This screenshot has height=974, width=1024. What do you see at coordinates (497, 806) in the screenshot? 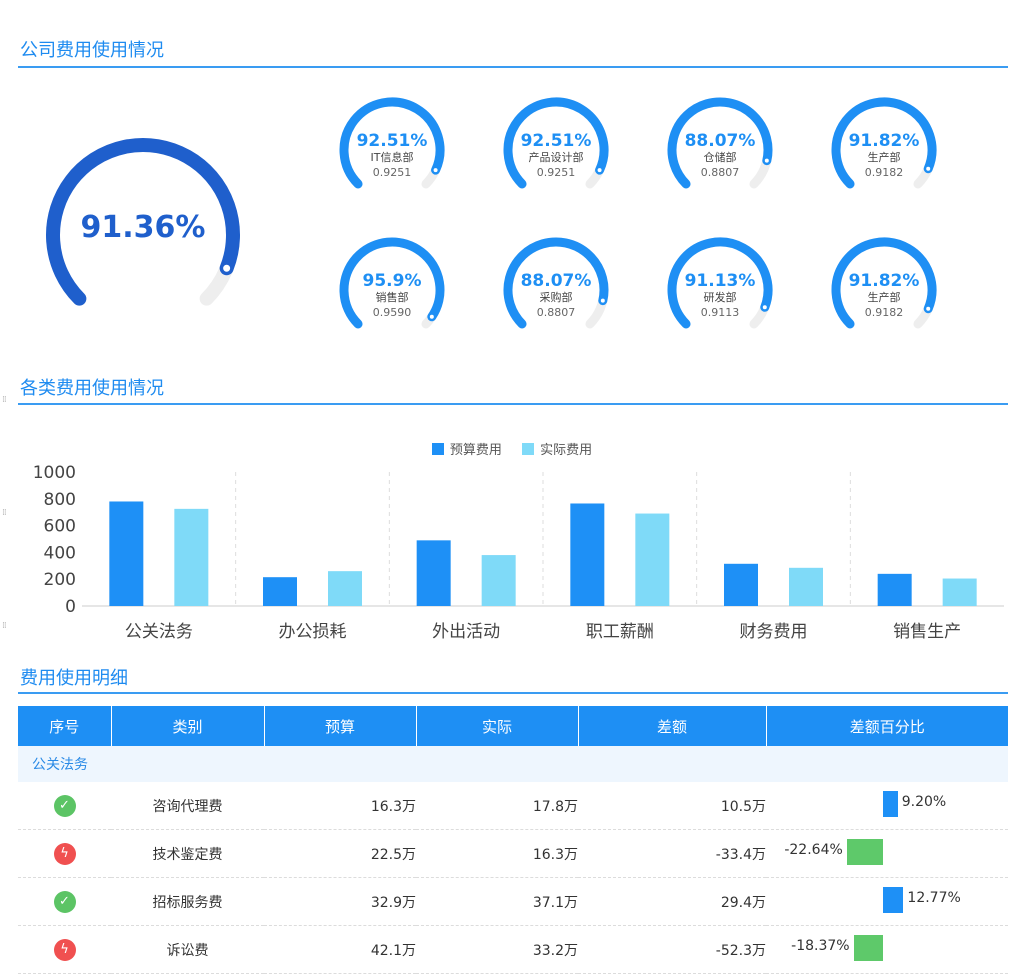
I see `row-actual: 17.8万` at bounding box center [497, 806].